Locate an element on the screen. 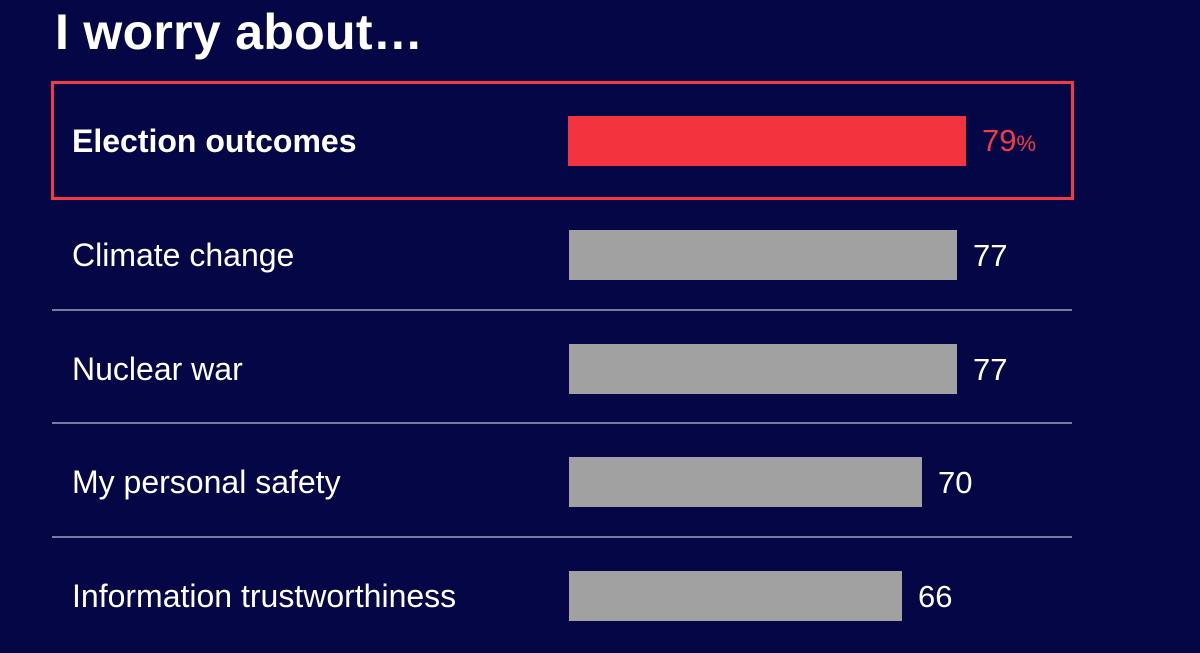 Image resolution: width=1200 pixels, height=653 pixels. bar-row: My personal safety 70 is located at coordinates (562, 482).